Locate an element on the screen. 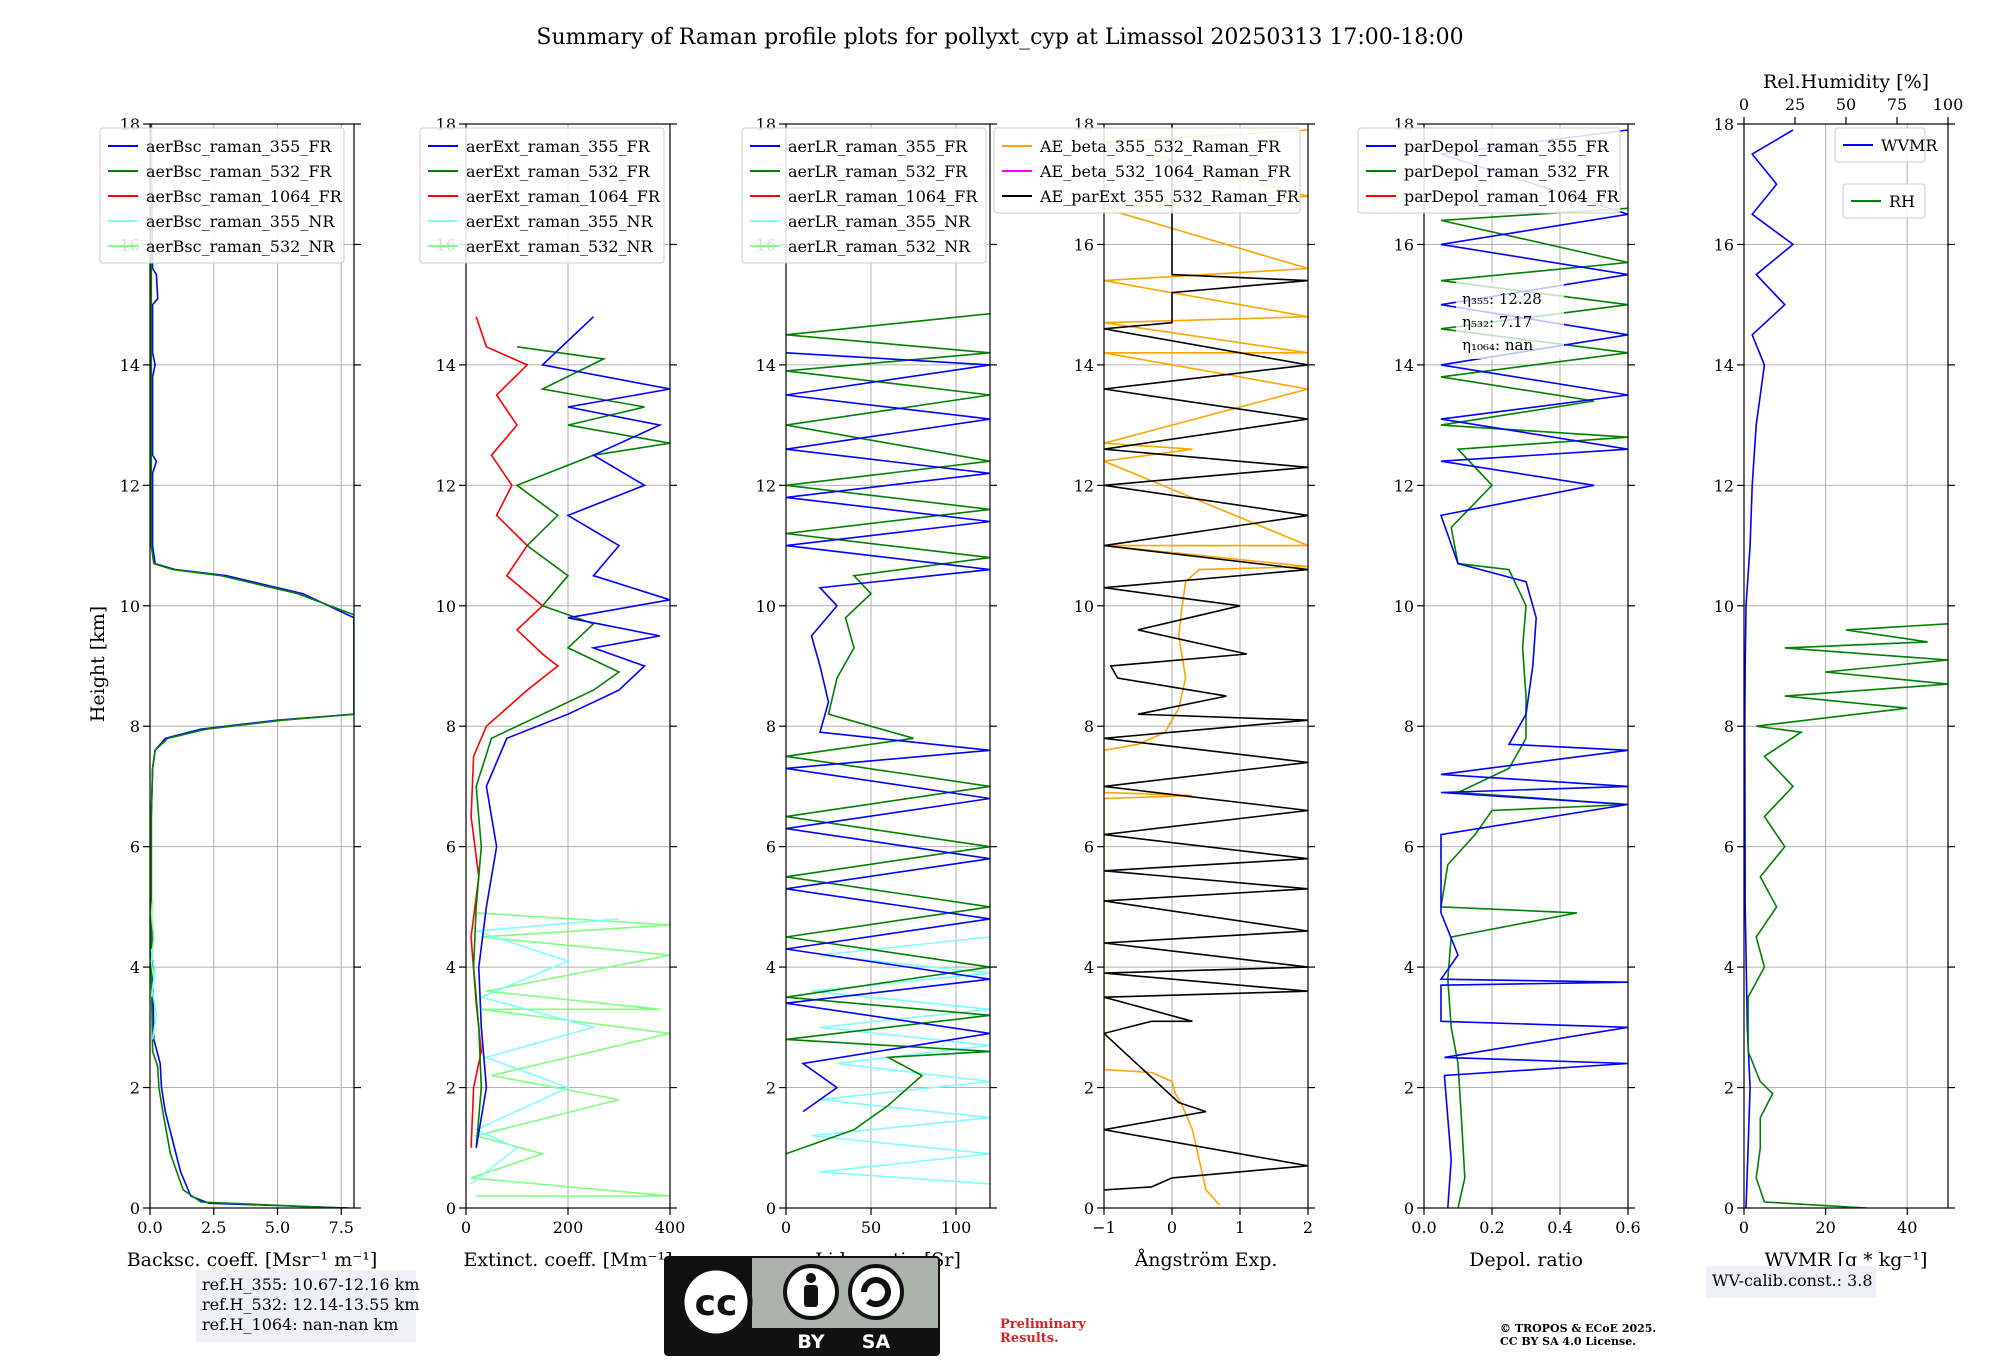  x-tick-label: 0.2 is located at coordinates (1491, 1227).